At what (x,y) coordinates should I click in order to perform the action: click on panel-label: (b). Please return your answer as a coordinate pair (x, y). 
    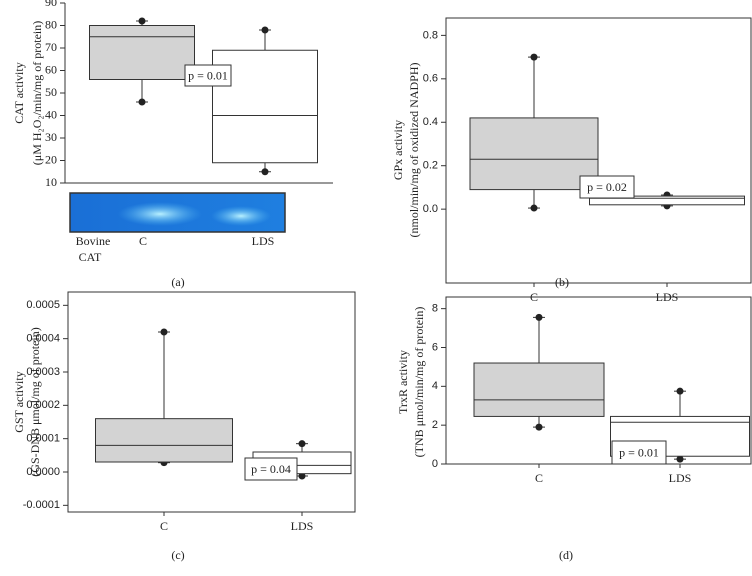
    Looking at the image, I should click on (562, 282).